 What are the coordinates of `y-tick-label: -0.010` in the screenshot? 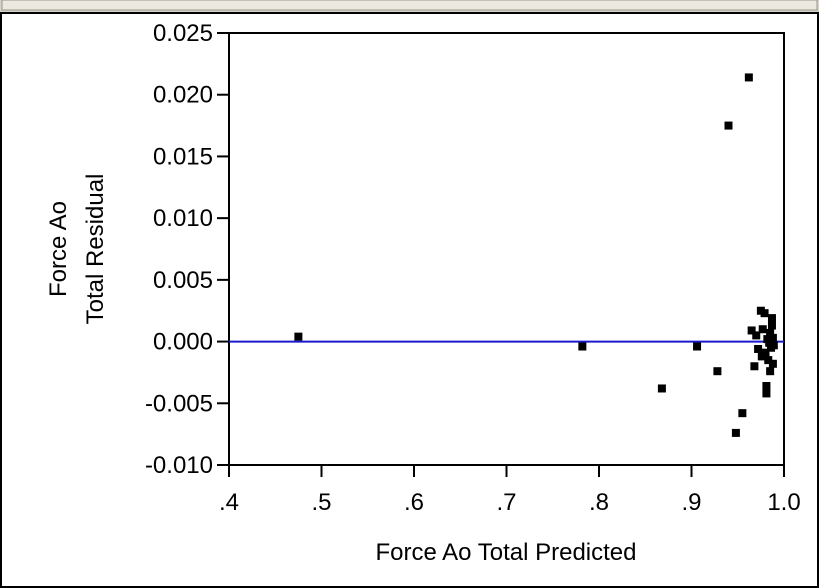 It's located at (179, 465).